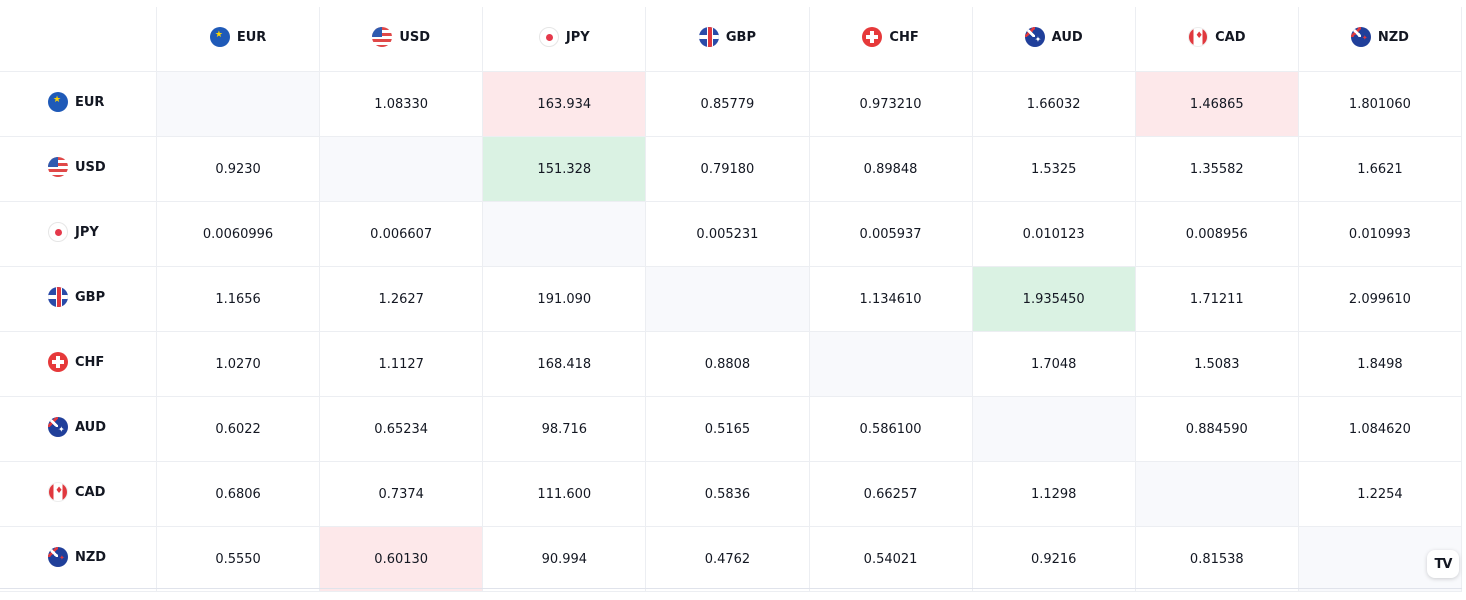 Image resolution: width=1466 pixels, height=600 pixels. I want to click on rate-cell-usd-chf: 0.89848, so click(890, 169).